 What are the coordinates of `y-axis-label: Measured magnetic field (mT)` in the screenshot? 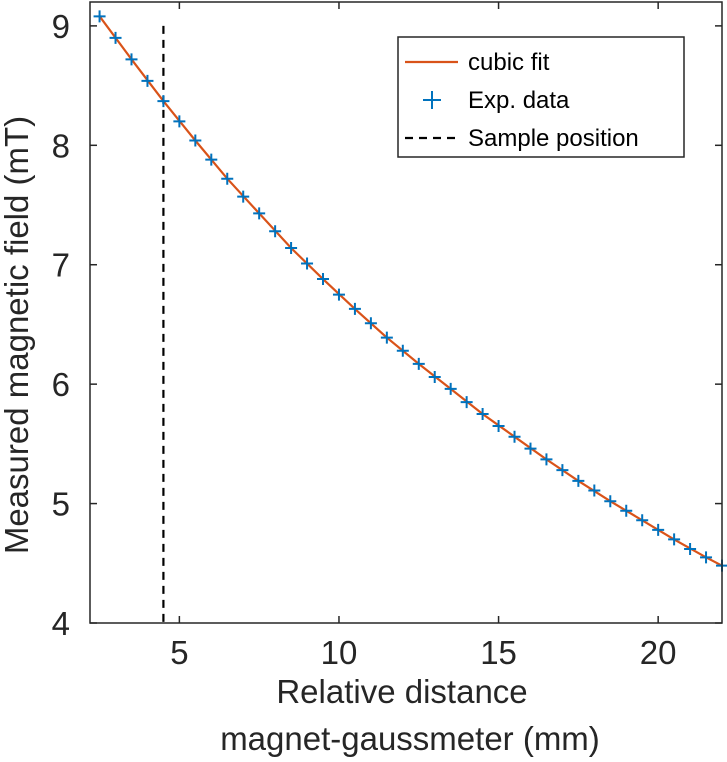 It's located at (17, 335).